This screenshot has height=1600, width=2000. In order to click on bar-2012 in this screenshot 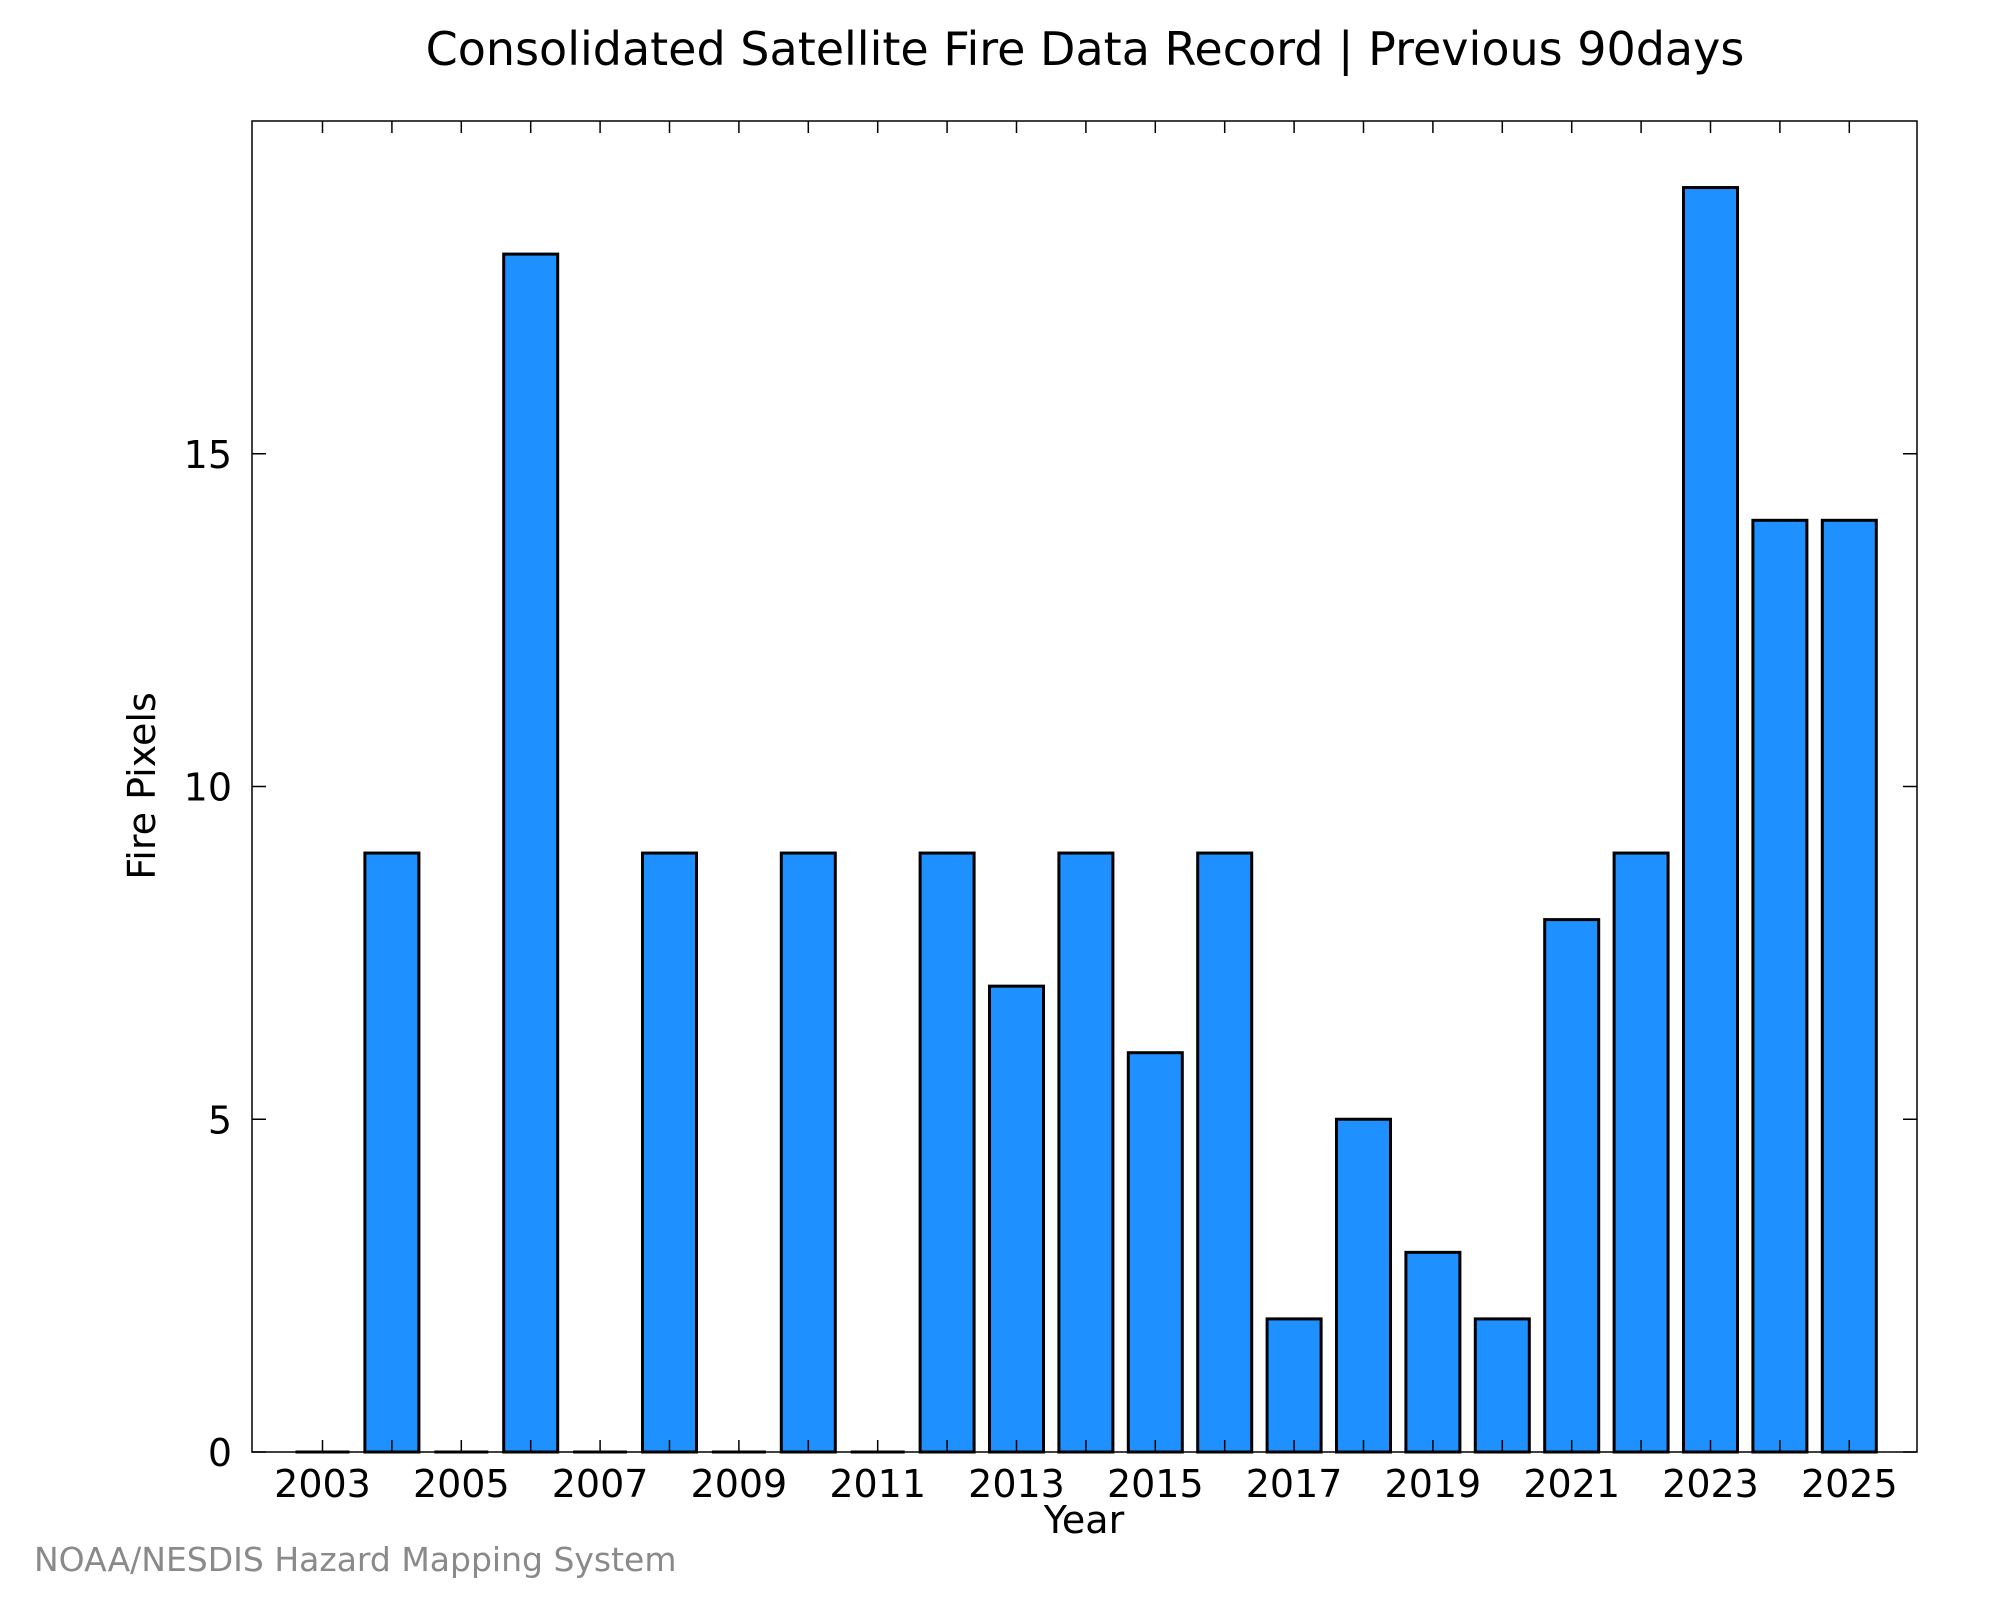, I will do `click(947, 1152)`.